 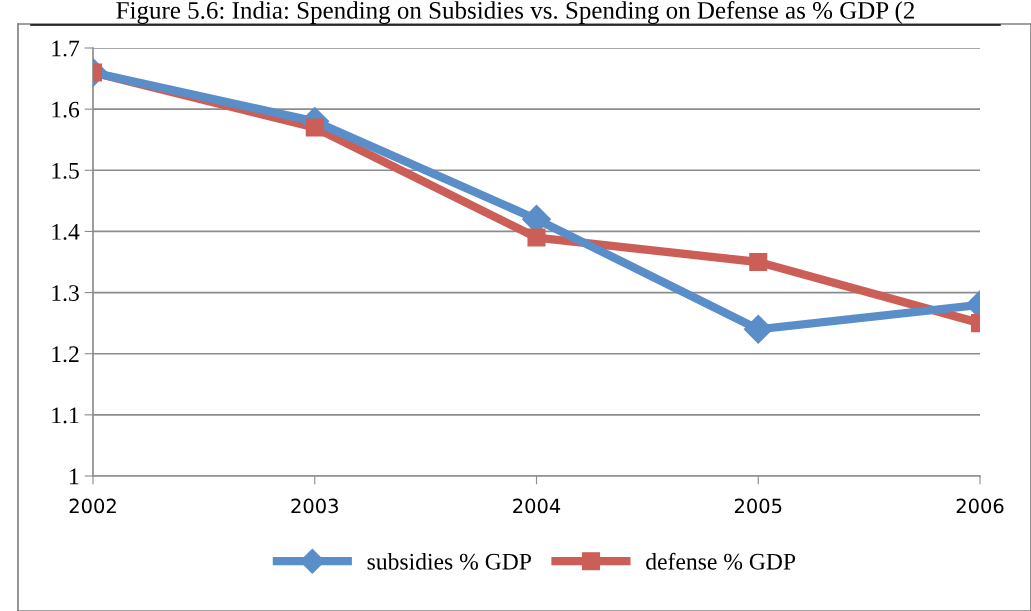 I want to click on y-tick-label: 1.6, so click(x=66, y=109).